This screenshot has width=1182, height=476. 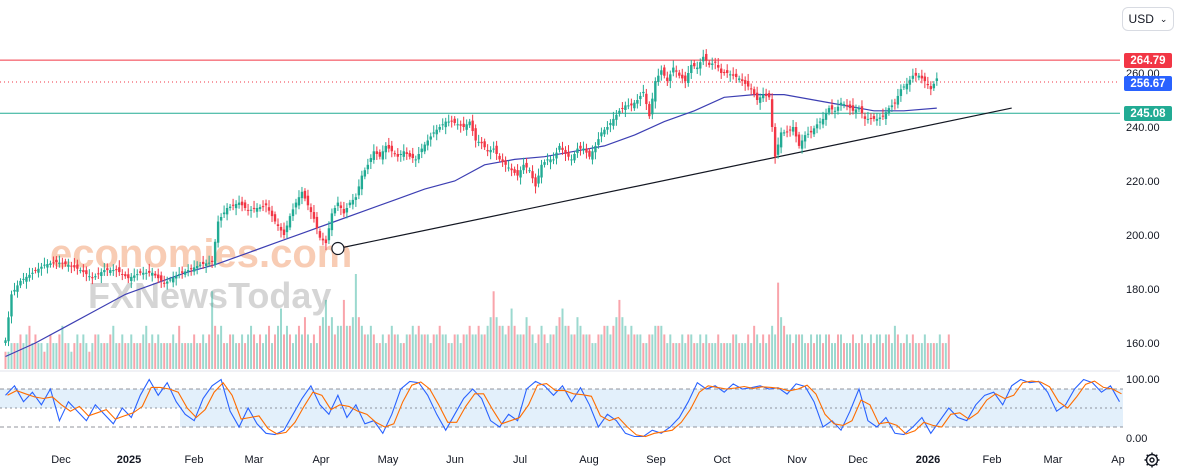 I want to click on osc-band-fill-left, so click(x=90, y=398).